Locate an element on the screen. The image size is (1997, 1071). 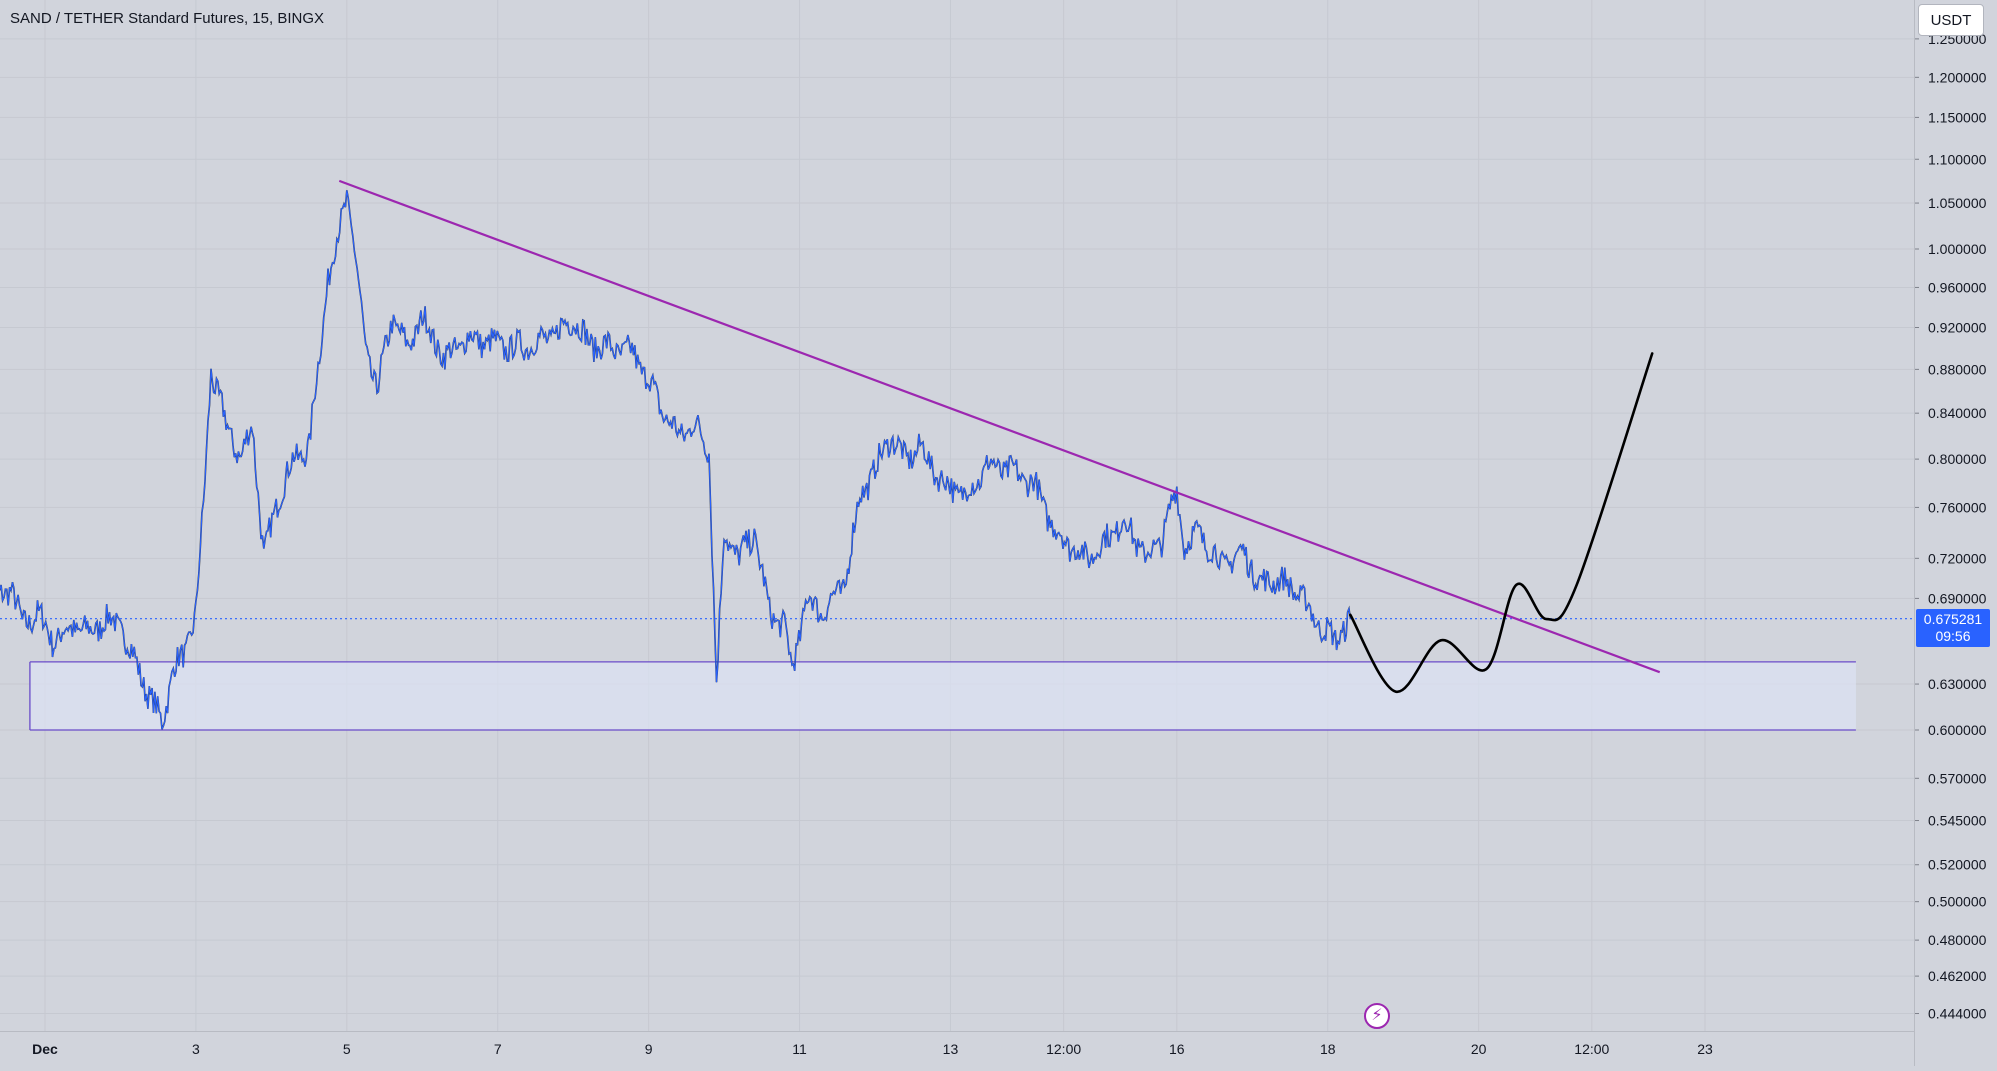
price-tick-label: 0.462000 is located at coordinates (1957, 976).